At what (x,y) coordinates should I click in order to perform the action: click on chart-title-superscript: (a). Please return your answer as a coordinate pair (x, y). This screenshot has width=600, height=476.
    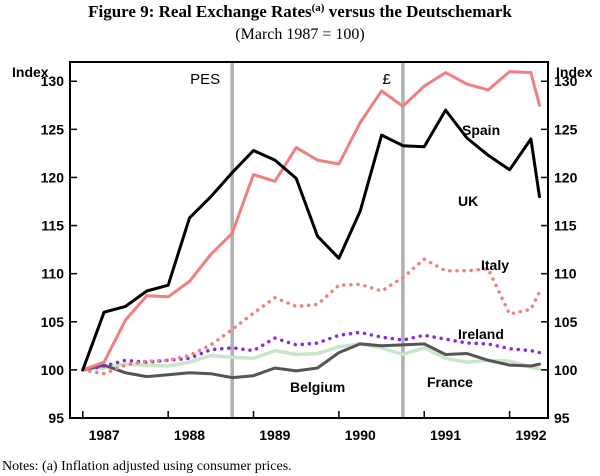
    Looking at the image, I should click on (318, 8).